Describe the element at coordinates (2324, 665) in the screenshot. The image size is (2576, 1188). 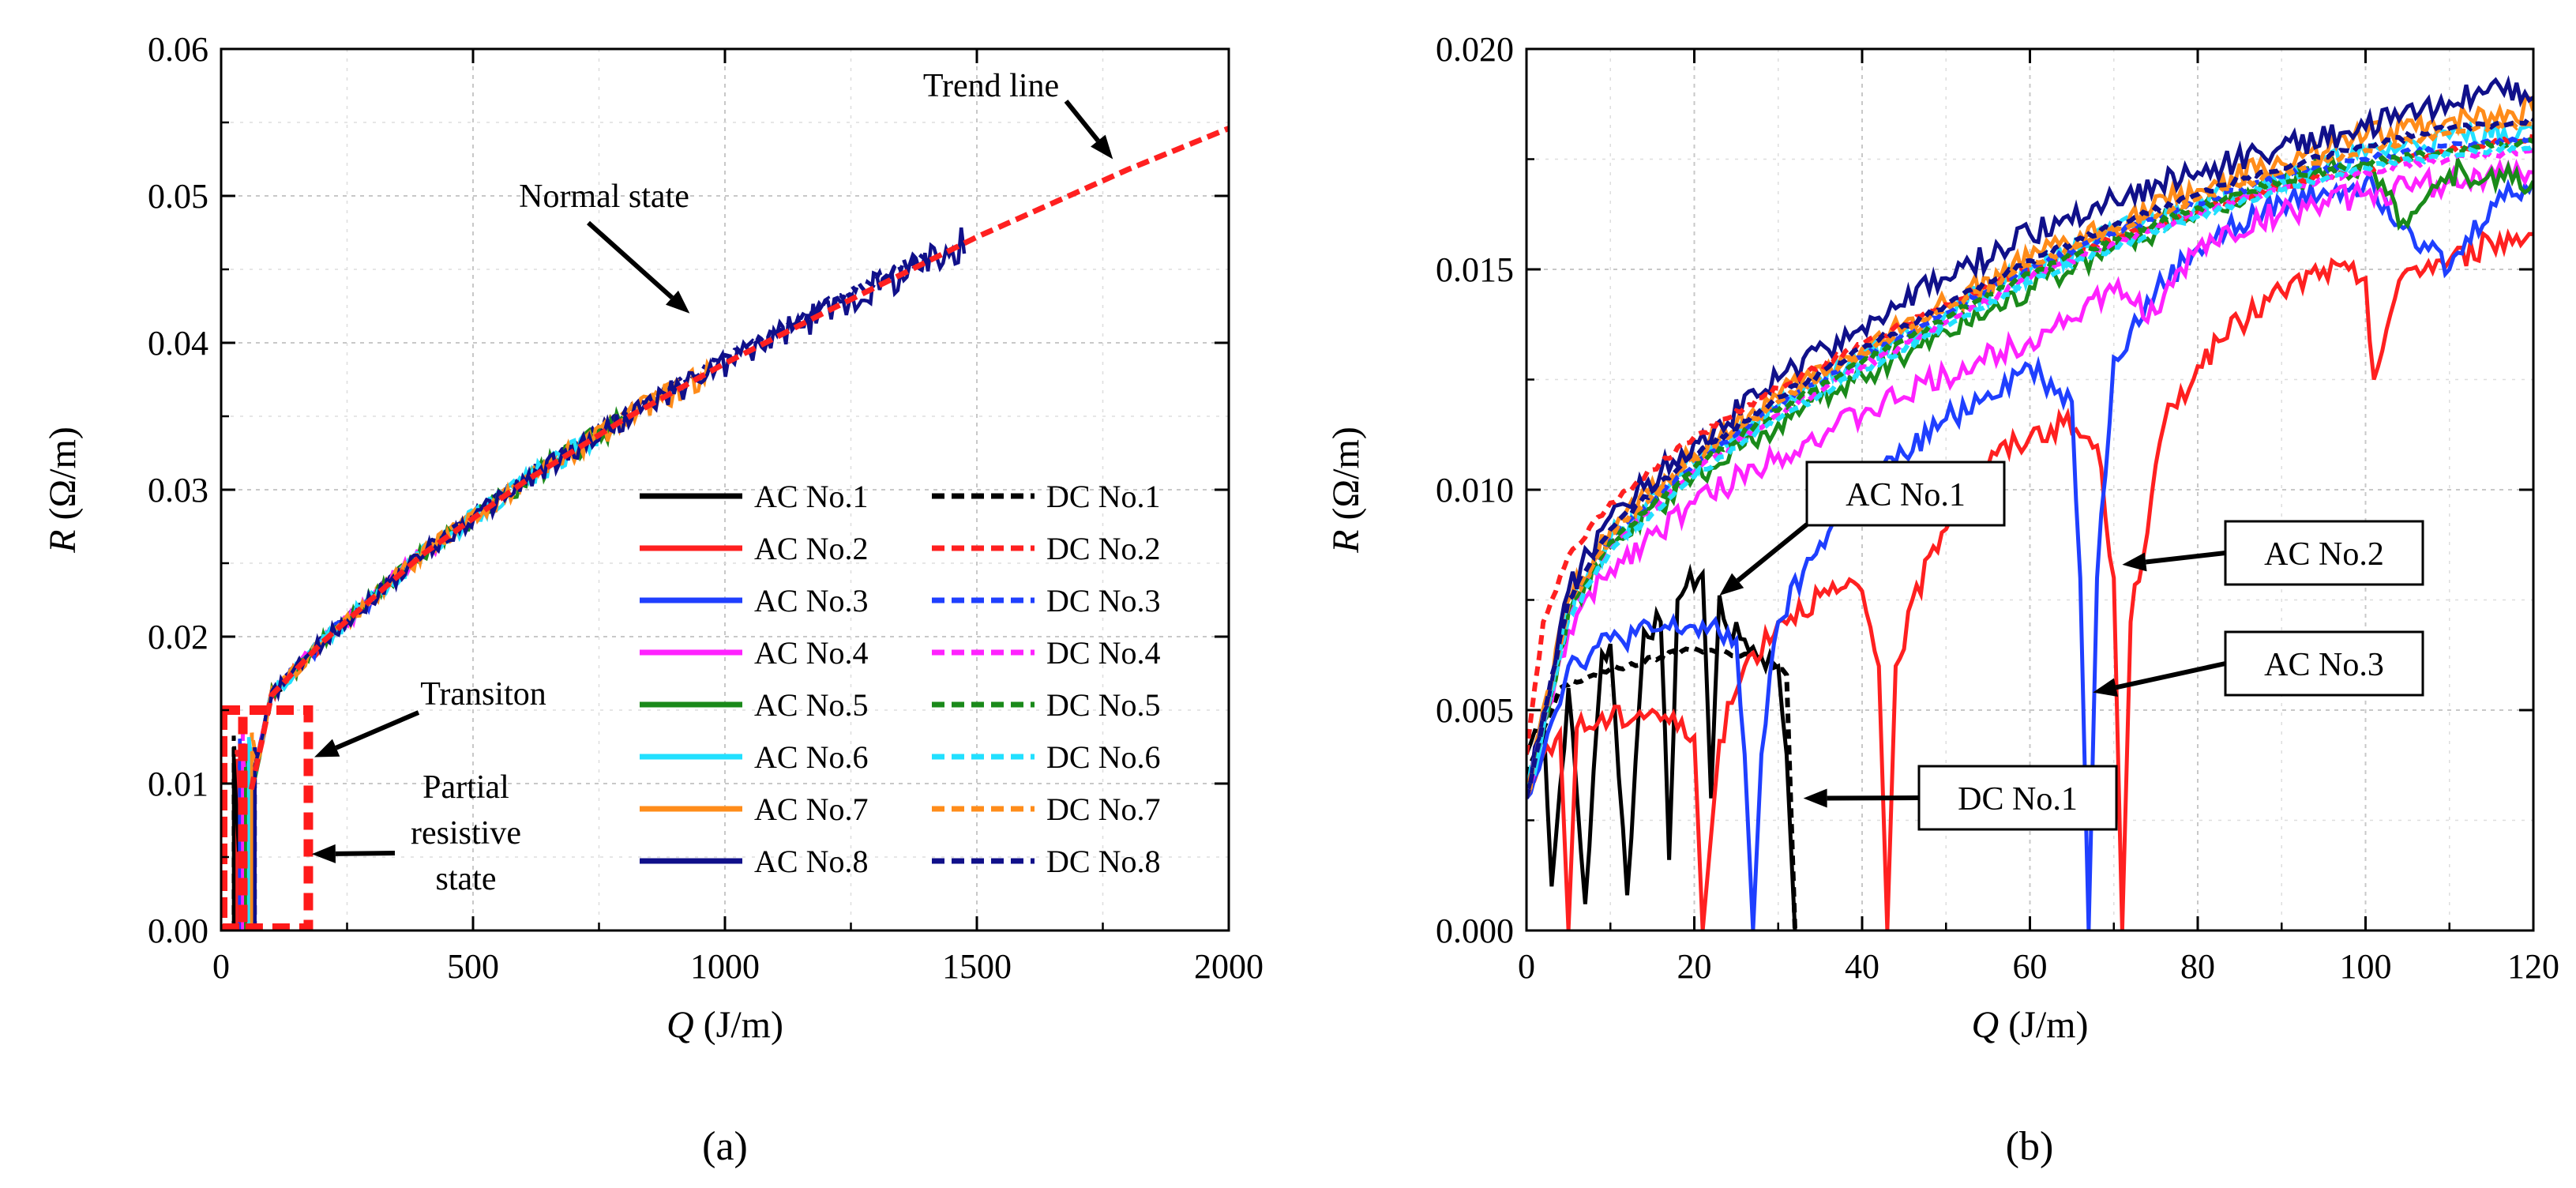
I see `callout-text: AC No.3` at that location.